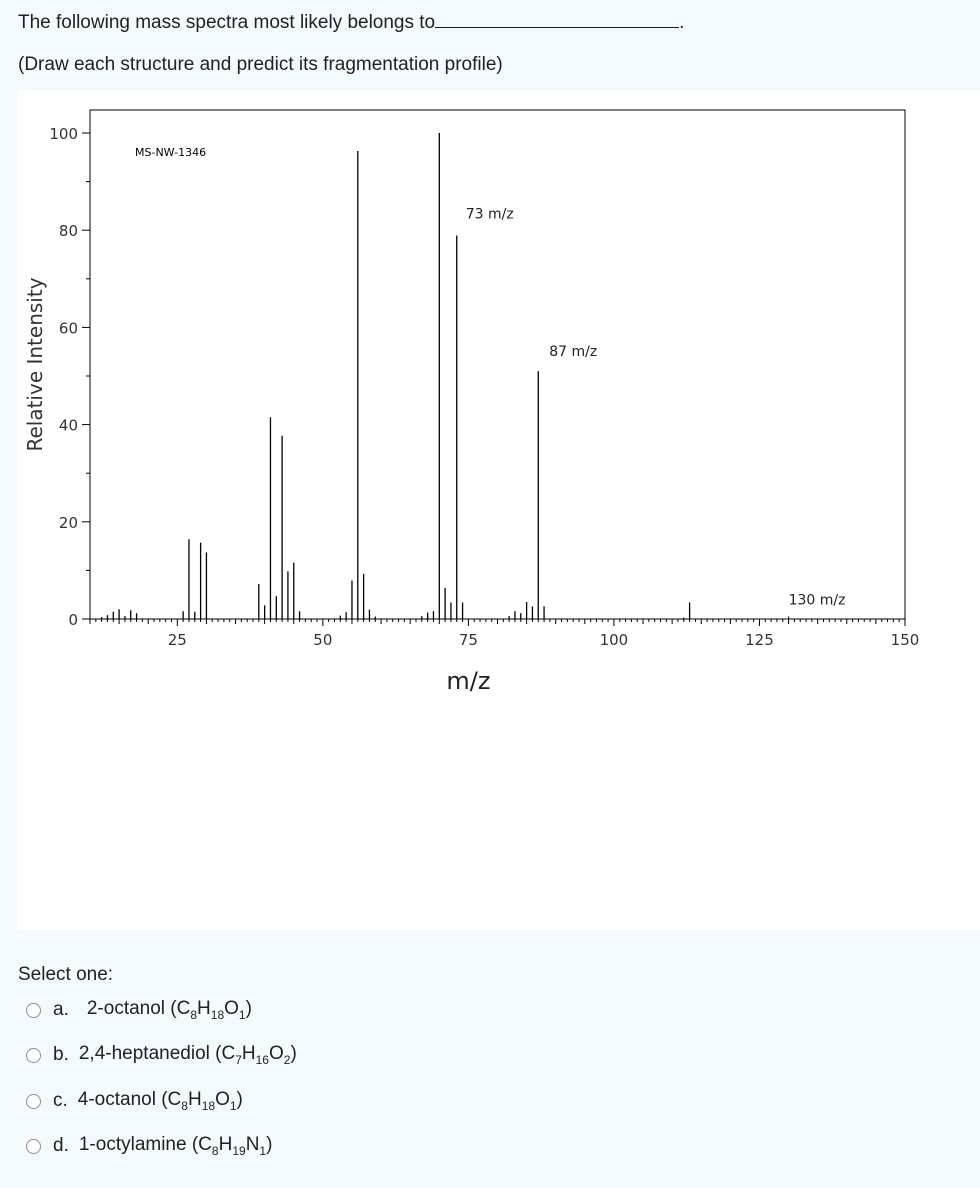  Describe the element at coordinates (60, 1100) in the screenshot. I see `option-c-letter: c.` at that location.